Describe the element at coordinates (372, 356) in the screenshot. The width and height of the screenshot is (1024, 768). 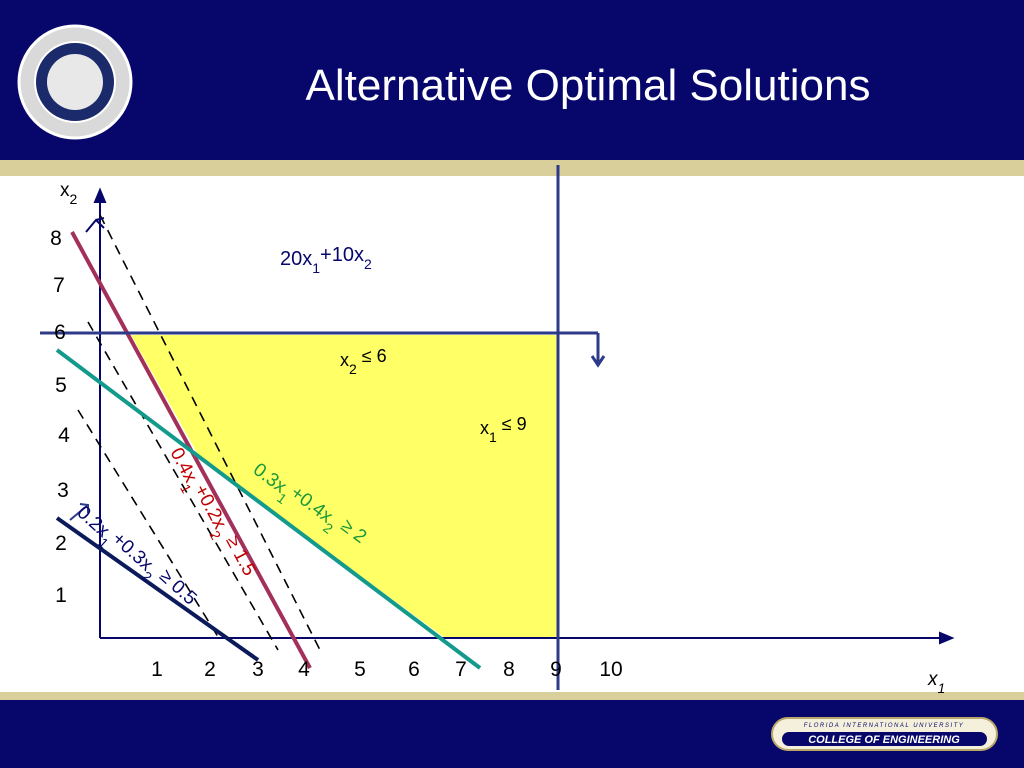
I see `label-part: ≤ 6` at that location.